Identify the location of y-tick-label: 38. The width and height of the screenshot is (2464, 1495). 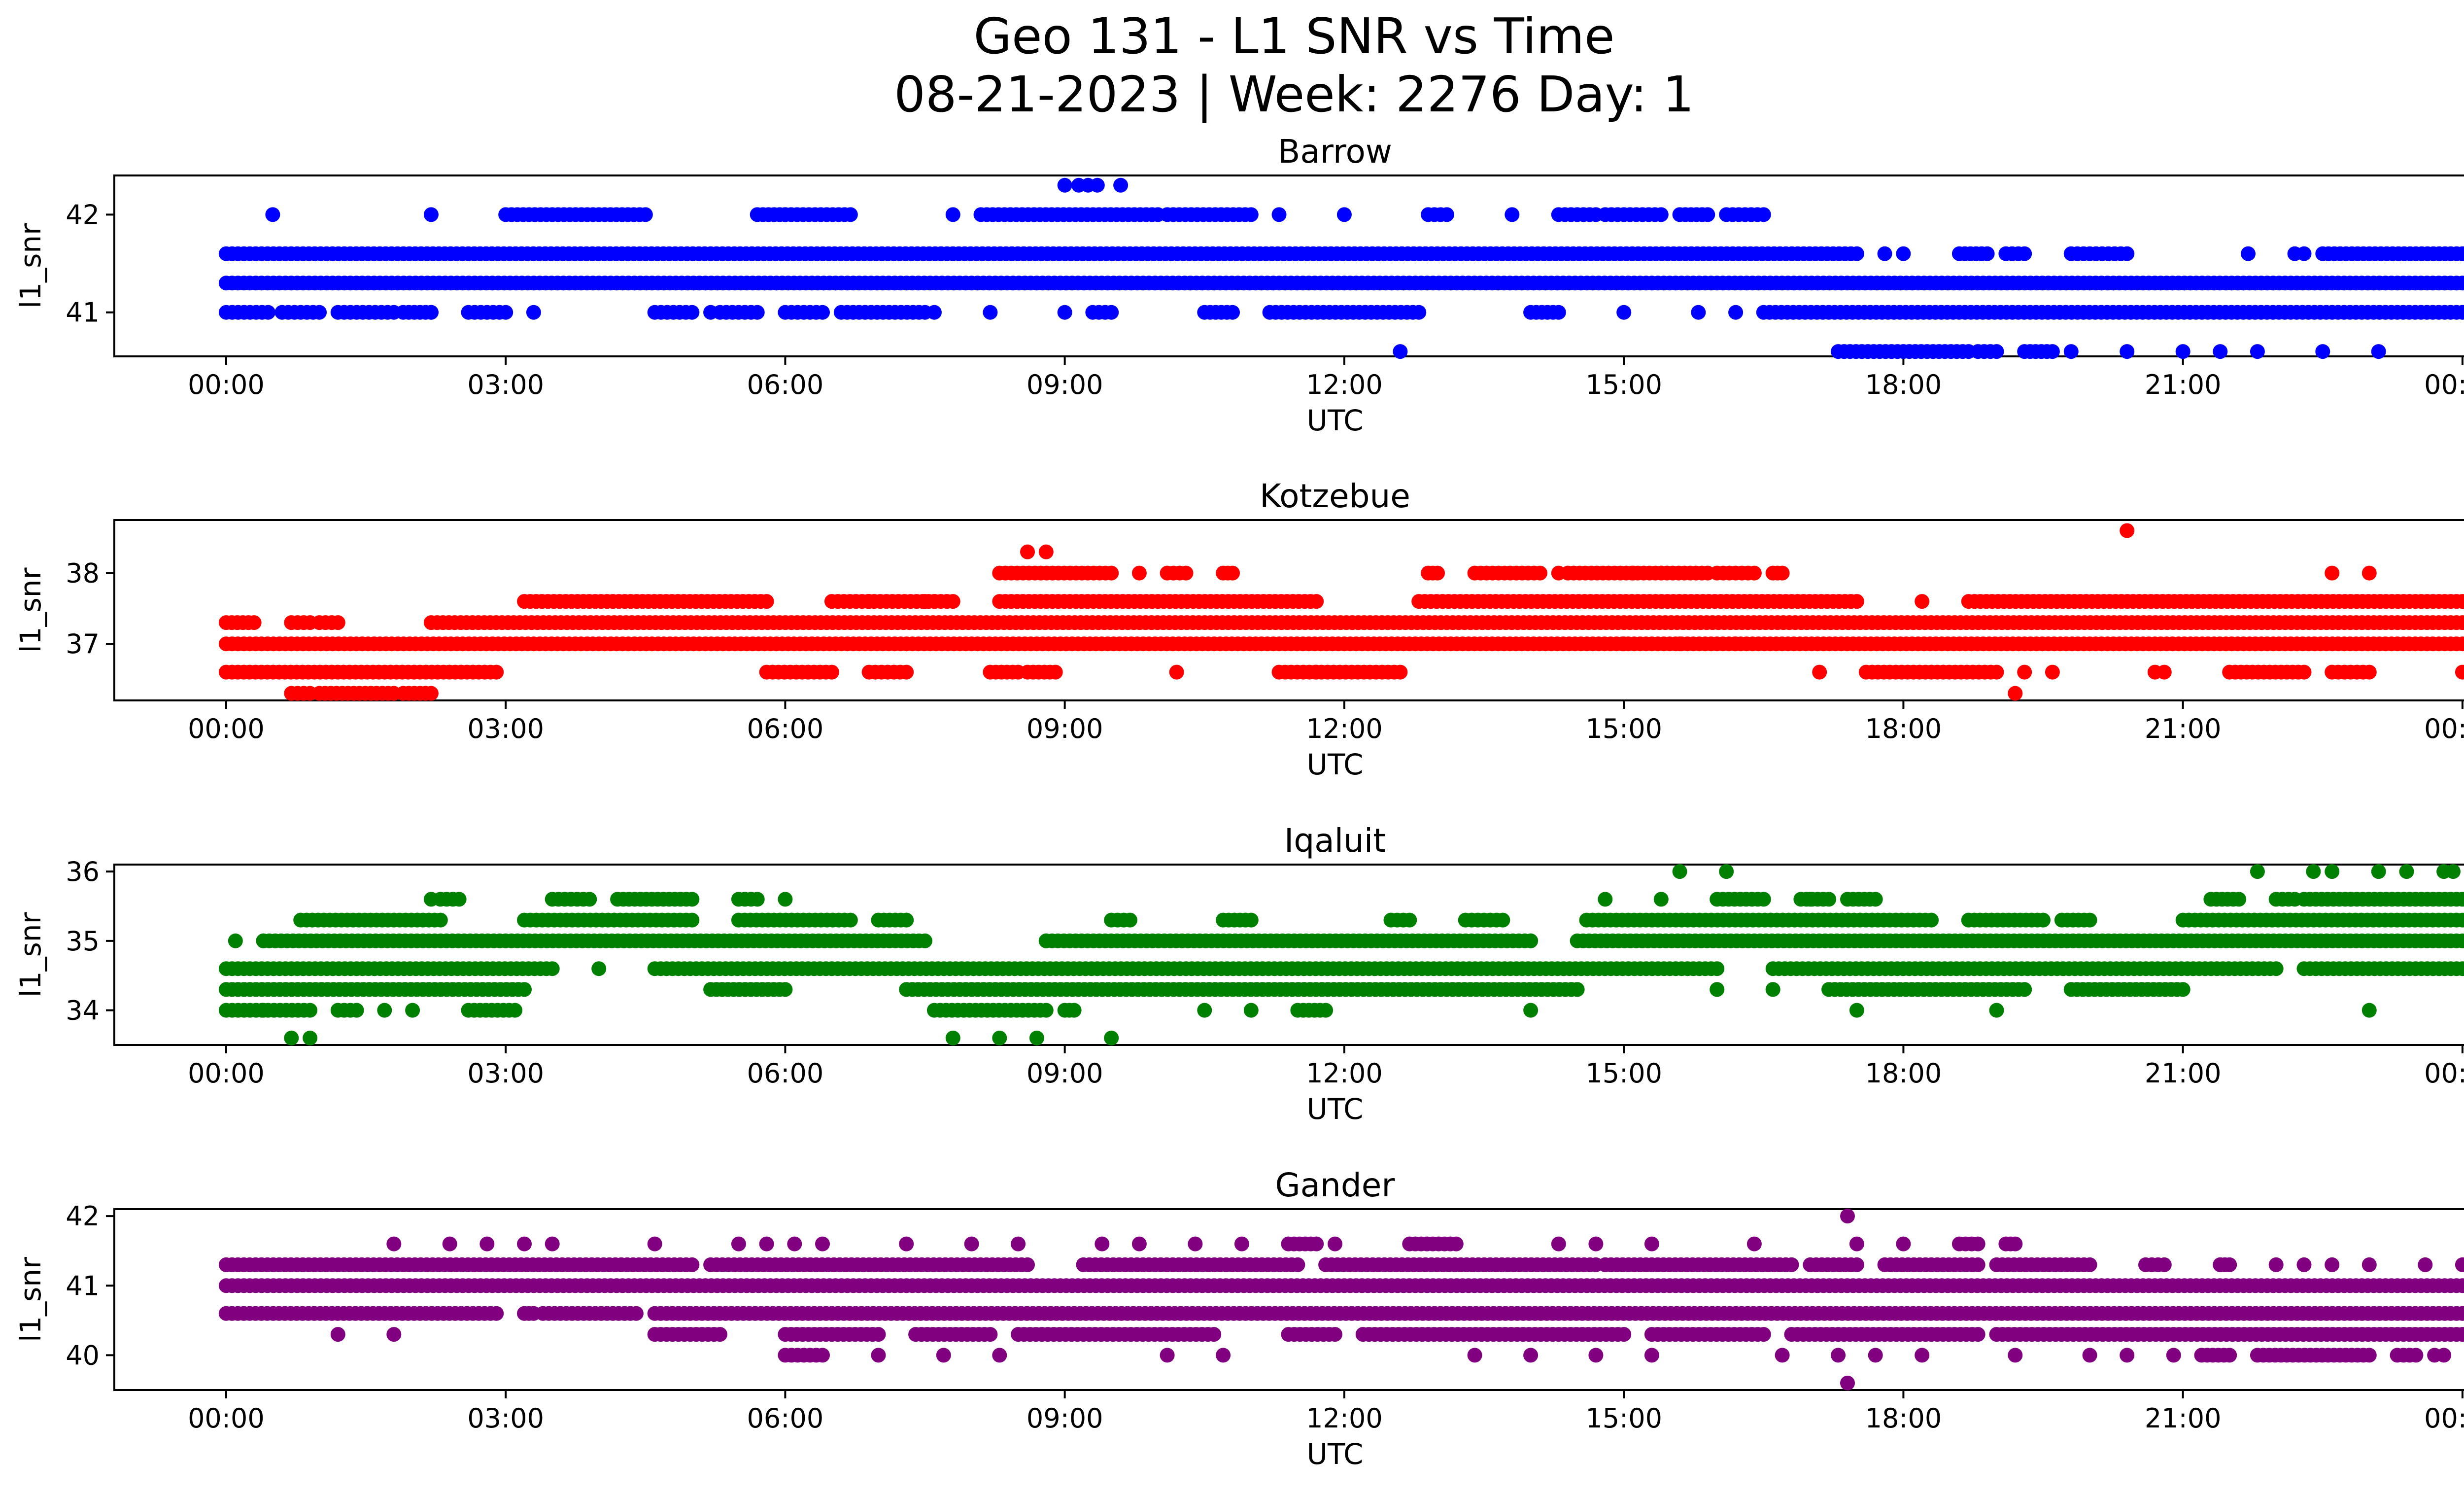
(83, 573).